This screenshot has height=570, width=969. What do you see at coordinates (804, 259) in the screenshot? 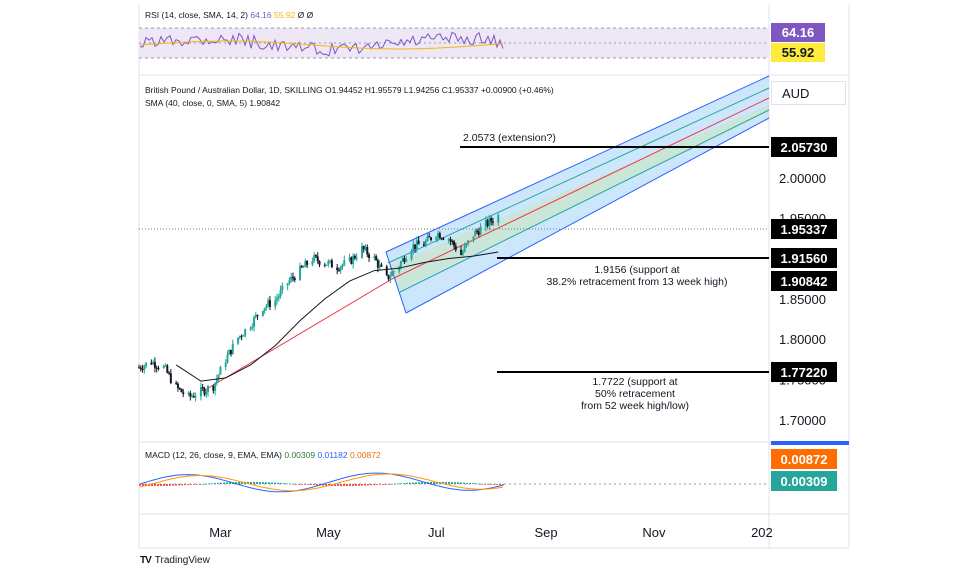
I see `price-tags: 2.05730 1.95337 1.91560 1.90842 1.77220` at bounding box center [804, 259].